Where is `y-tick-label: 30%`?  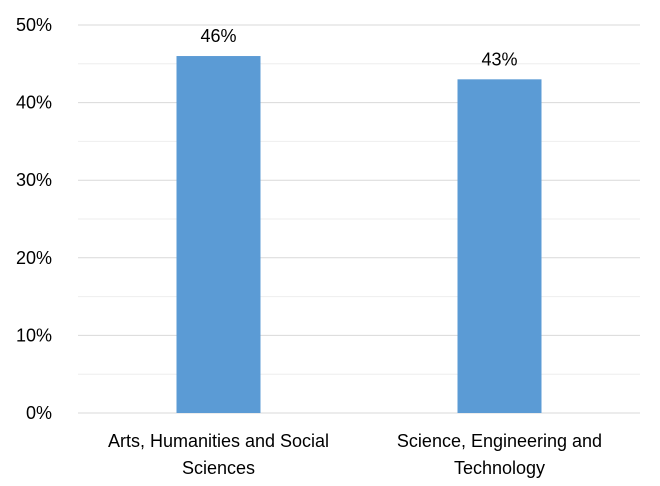
y-tick-label: 30% is located at coordinates (34, 180).